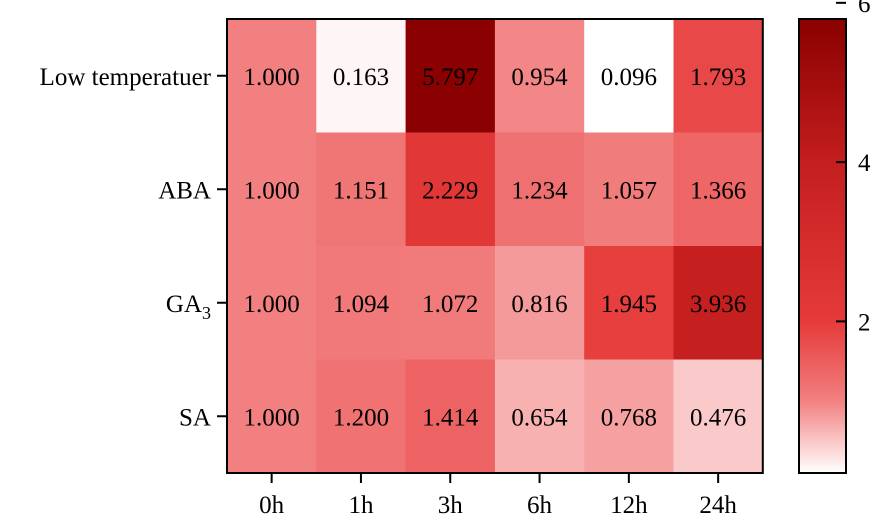 The image size is (886, 529). What do you see at coordinates (822, 246) in the screenshot?
I see `colorbar` at bounding box center [822, 246].